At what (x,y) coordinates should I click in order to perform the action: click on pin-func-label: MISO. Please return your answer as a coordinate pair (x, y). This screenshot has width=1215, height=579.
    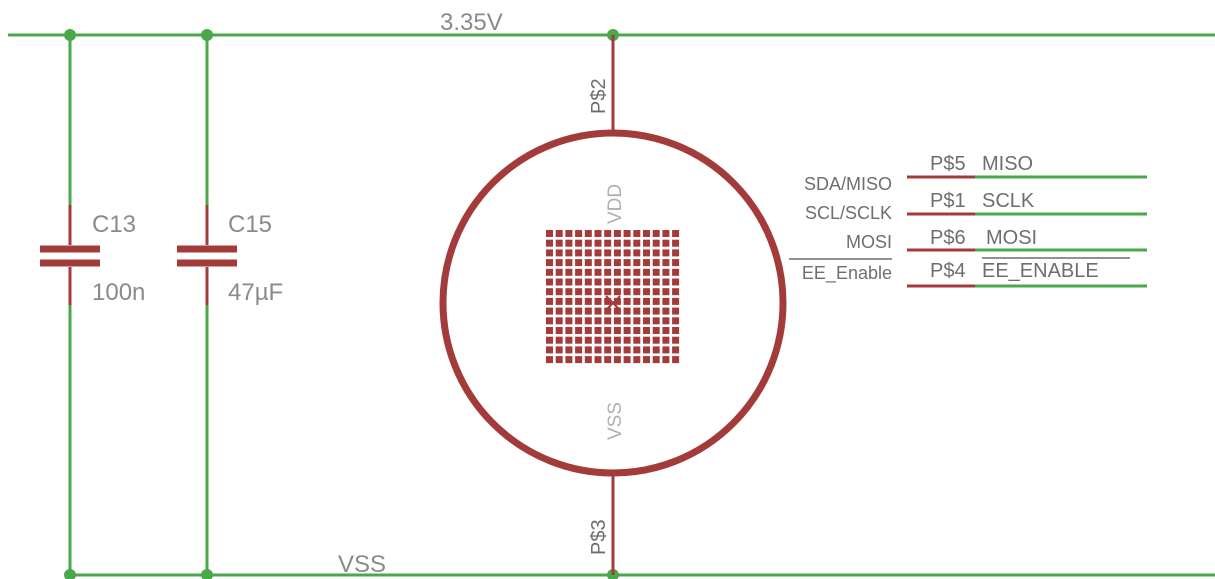
    Looking at the image, I should click on (1007, 164).